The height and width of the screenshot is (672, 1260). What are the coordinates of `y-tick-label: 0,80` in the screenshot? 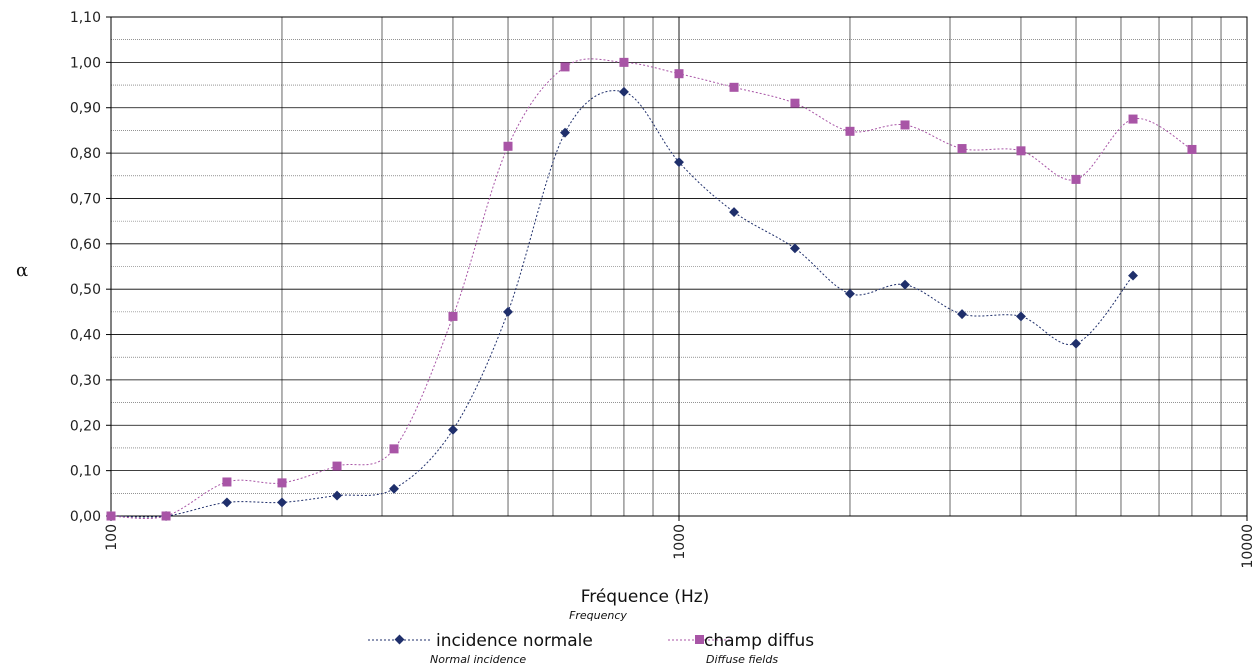 It's located at (85, 154).